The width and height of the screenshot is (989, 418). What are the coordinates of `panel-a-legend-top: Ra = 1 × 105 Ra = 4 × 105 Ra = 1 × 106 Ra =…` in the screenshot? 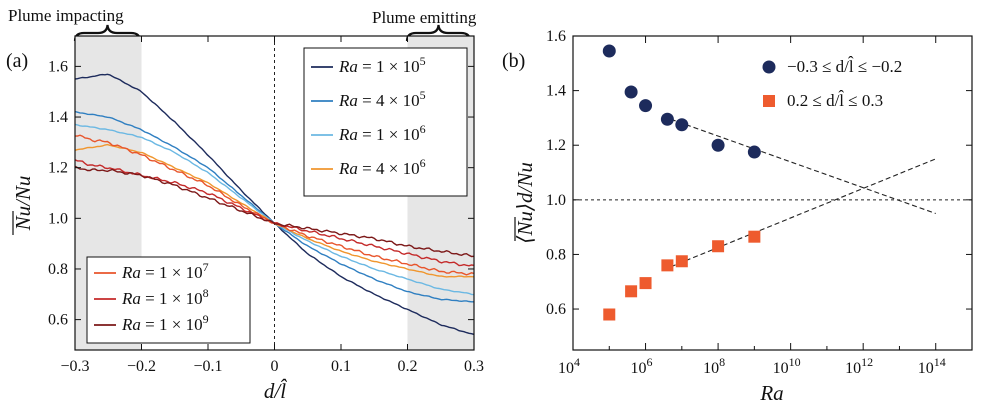 It's located at (385, 122).